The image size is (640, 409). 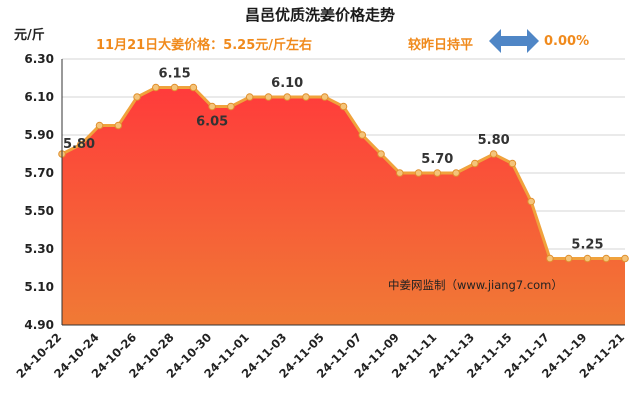 What do you see at coordinates (437, 159) in the screenshot?
I see `data-label: 5.70` at bounding box center [437, 159].